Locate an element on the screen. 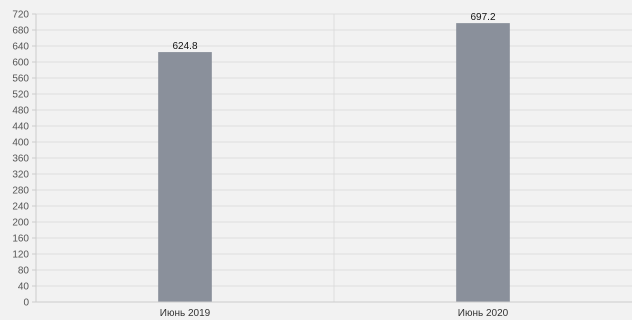  y-tick-label: 280 is located at coordinates (20, 191).